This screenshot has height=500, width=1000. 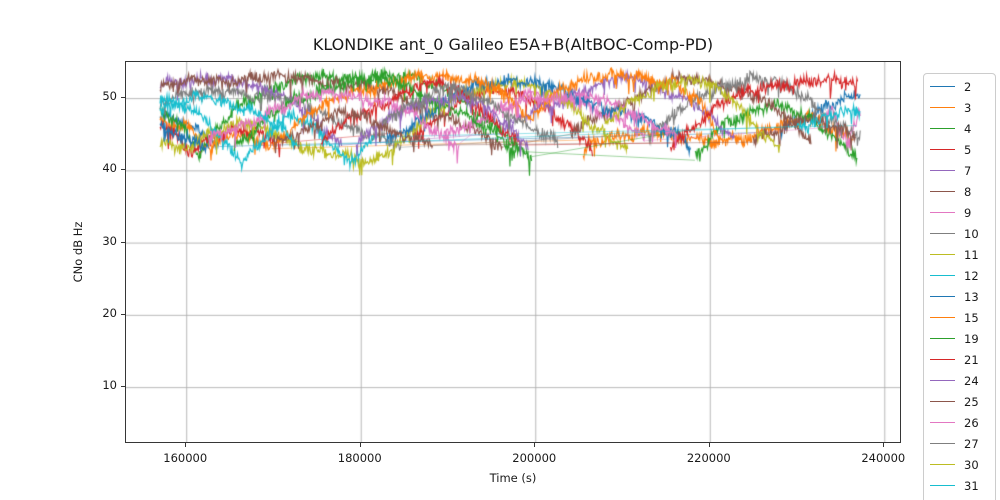 What do you see at coordinates (968, 86) in the screenshot?
I see `legend-label: 2` at bounding box center [968, 86].